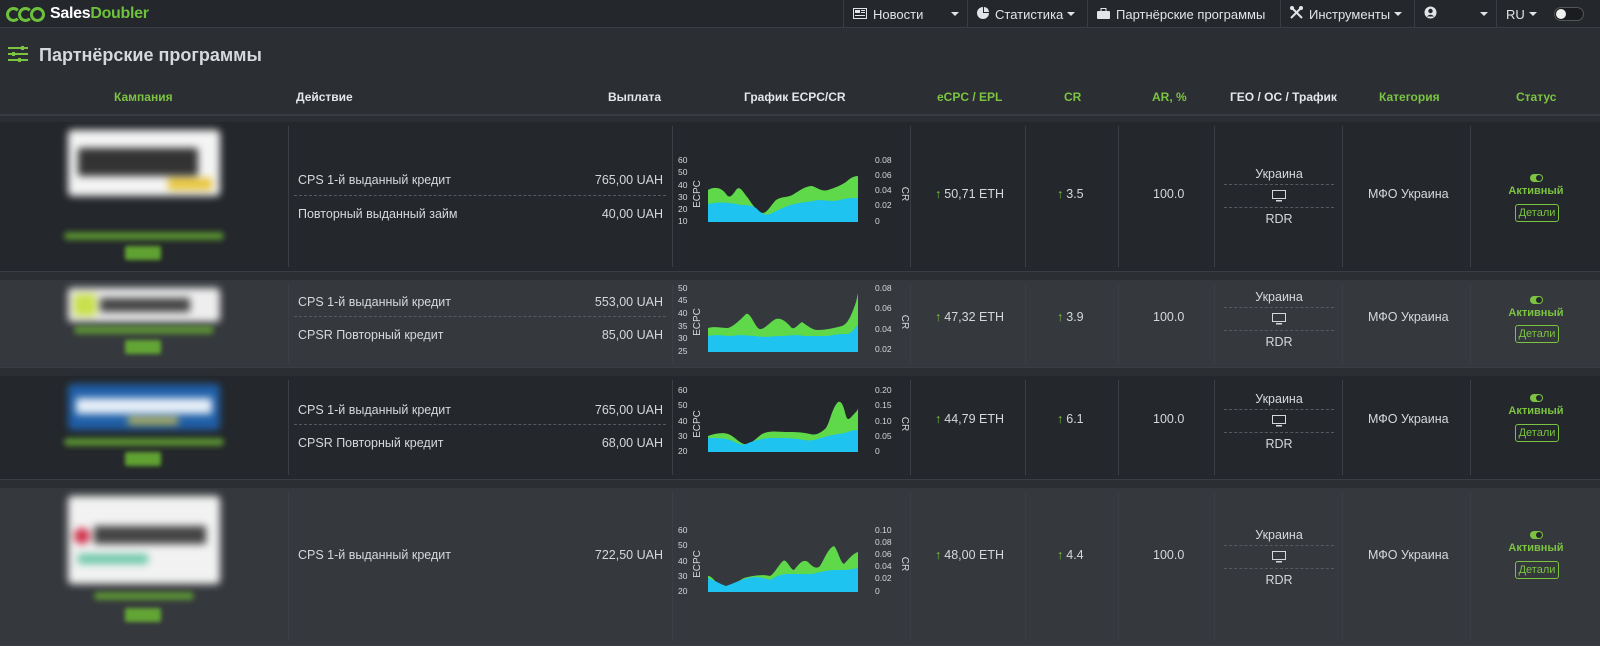 The image size is (1600, 646). Describe the element at coordinates (1409, 97) in the screenshot. I see `col-category: Категория` at that location.